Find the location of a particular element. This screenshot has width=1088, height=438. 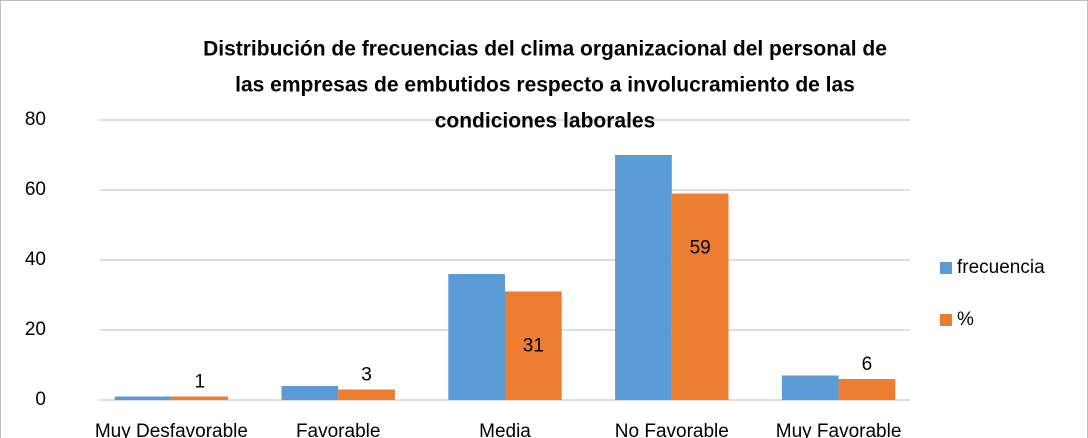

y-tick-label: 80 is located at coordinates (35, 119).